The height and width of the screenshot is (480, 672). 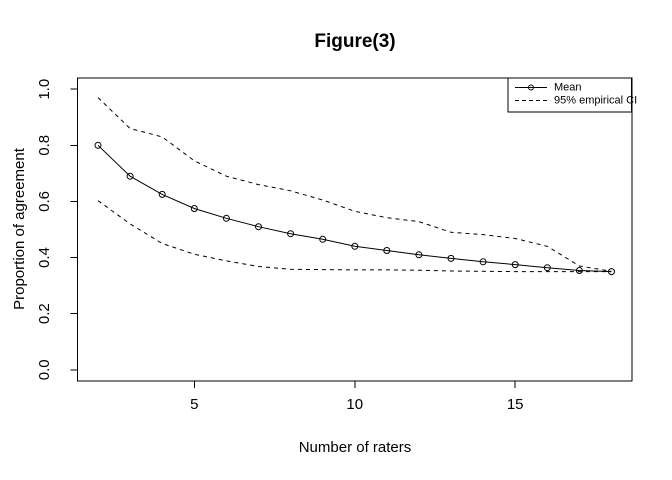 I want to click on y-tick-label: 0.0, so click(x=44, y=369).